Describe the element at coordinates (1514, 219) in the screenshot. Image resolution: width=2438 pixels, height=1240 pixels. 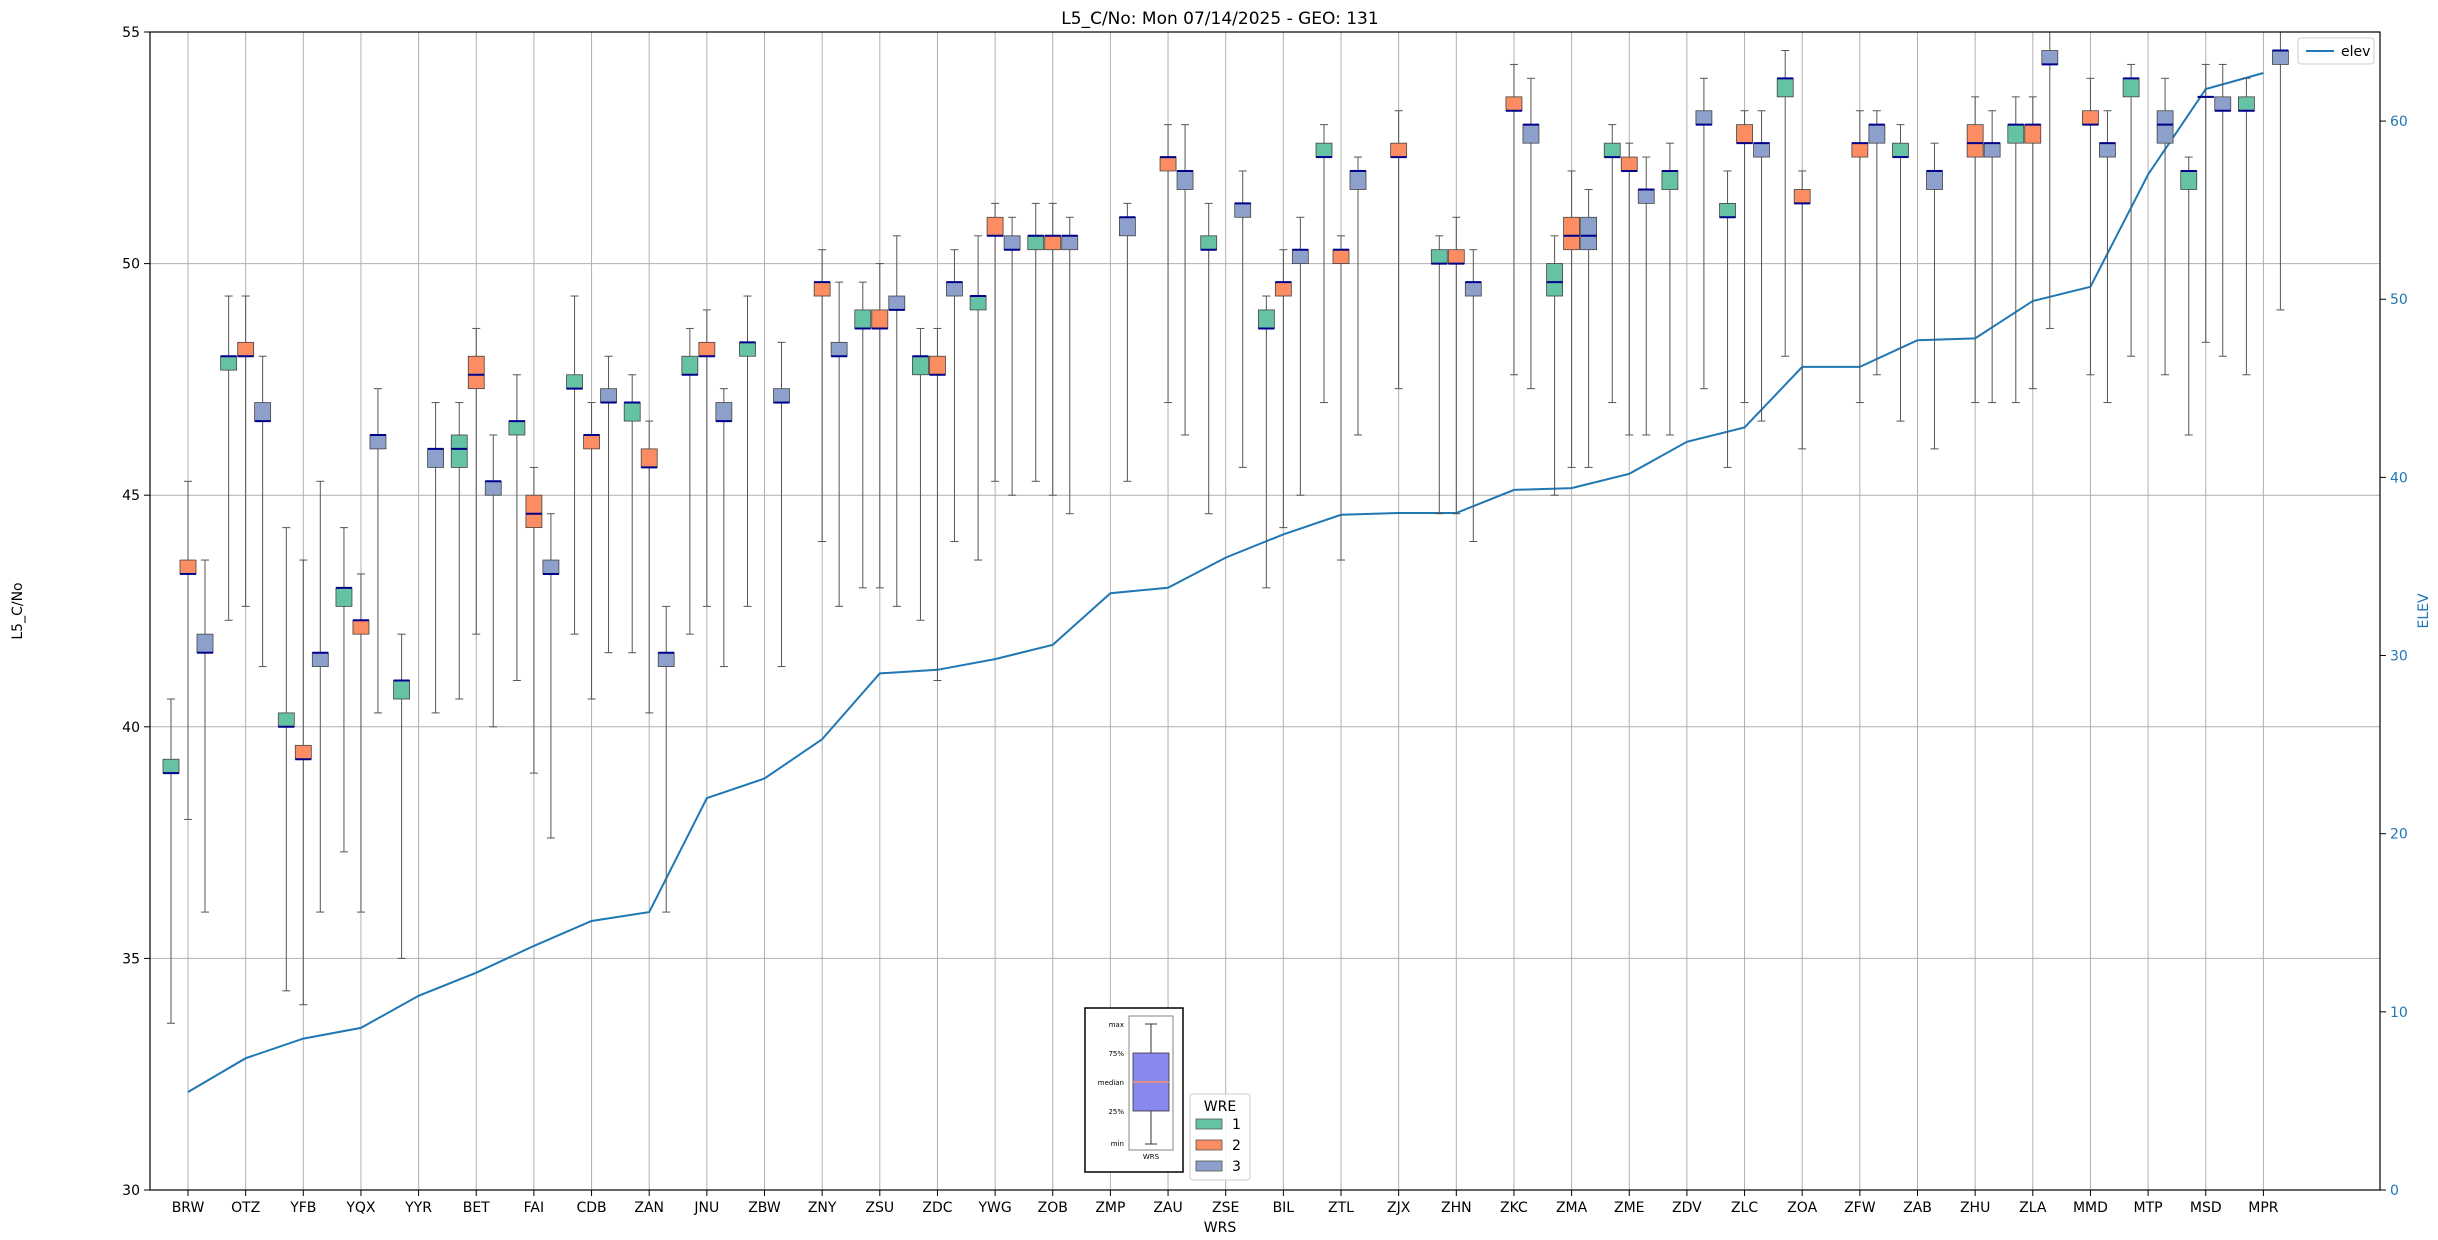
I see `box-wre-2-ZKC` at that location.